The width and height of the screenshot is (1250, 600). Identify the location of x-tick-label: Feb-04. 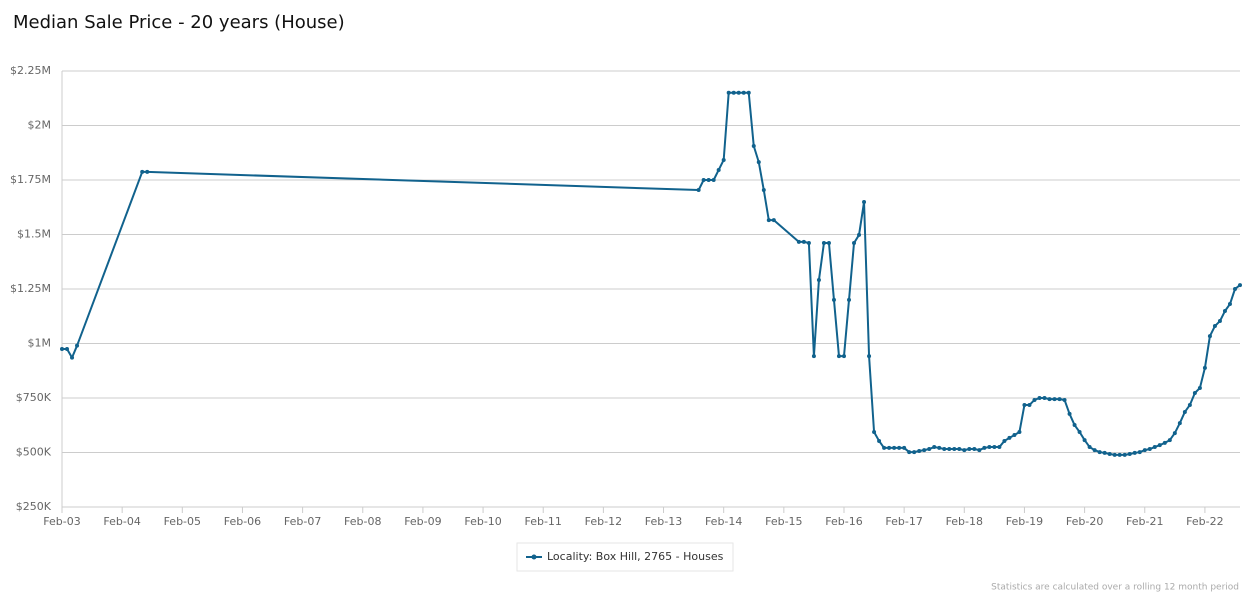
(121, 521).